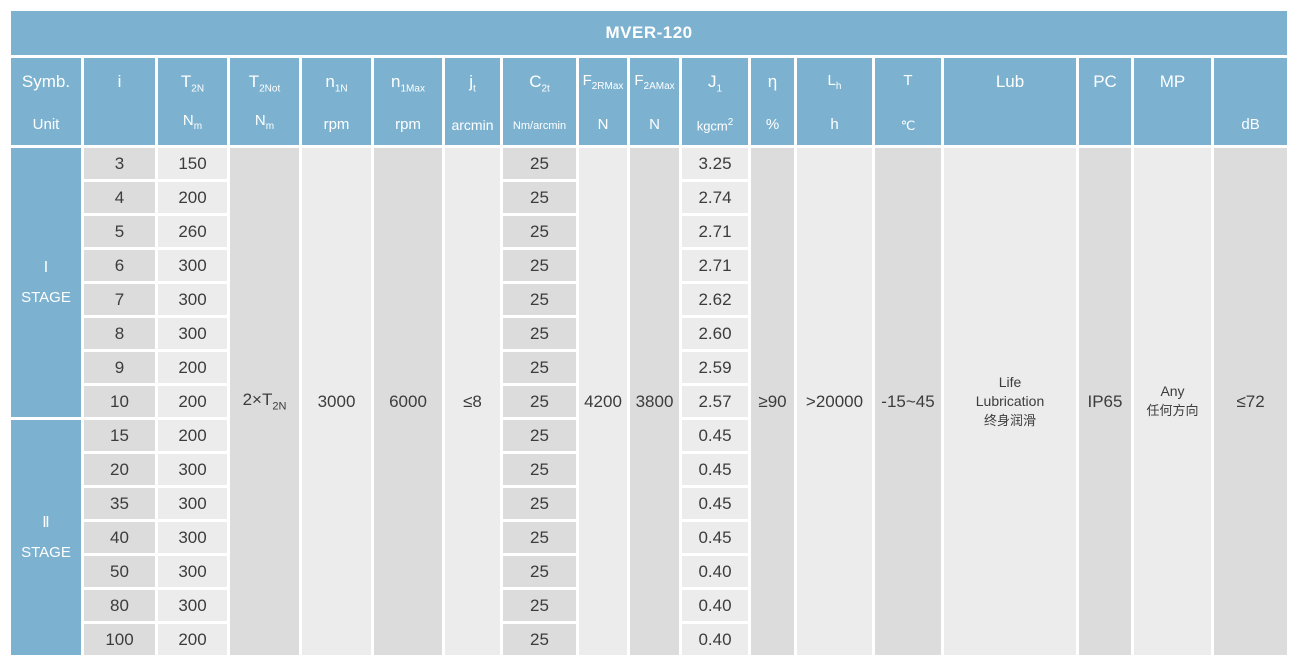 This screenshot has height=665, width=1298. Describe the element at coordinates (119, 163) in the screenshot. I see `i-cell: 3` at that location.